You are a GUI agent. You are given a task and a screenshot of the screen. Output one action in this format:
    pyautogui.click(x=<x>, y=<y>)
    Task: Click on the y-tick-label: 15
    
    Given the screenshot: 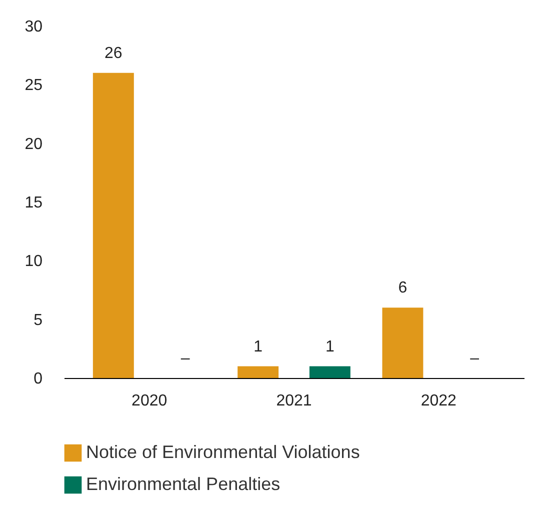 What is the action you would take?
    pyautogui.click(x=33, y=203)
    